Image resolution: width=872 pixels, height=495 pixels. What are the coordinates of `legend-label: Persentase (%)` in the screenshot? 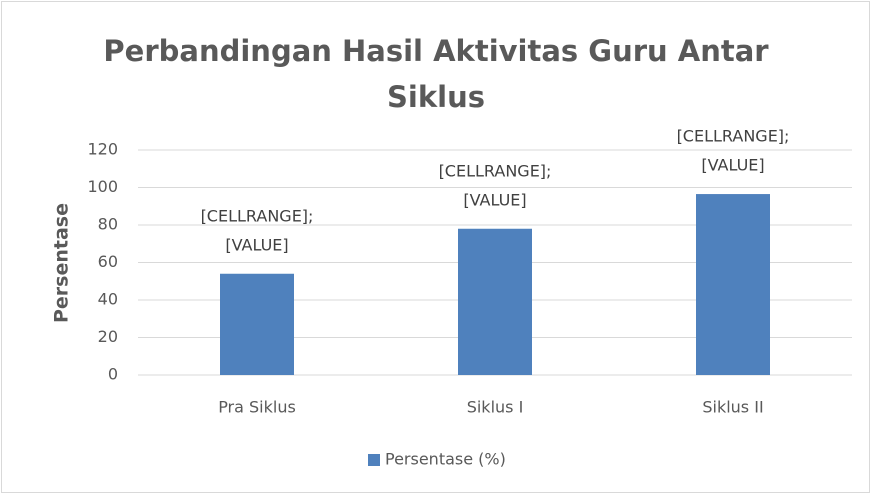 It's located at (445, 459).